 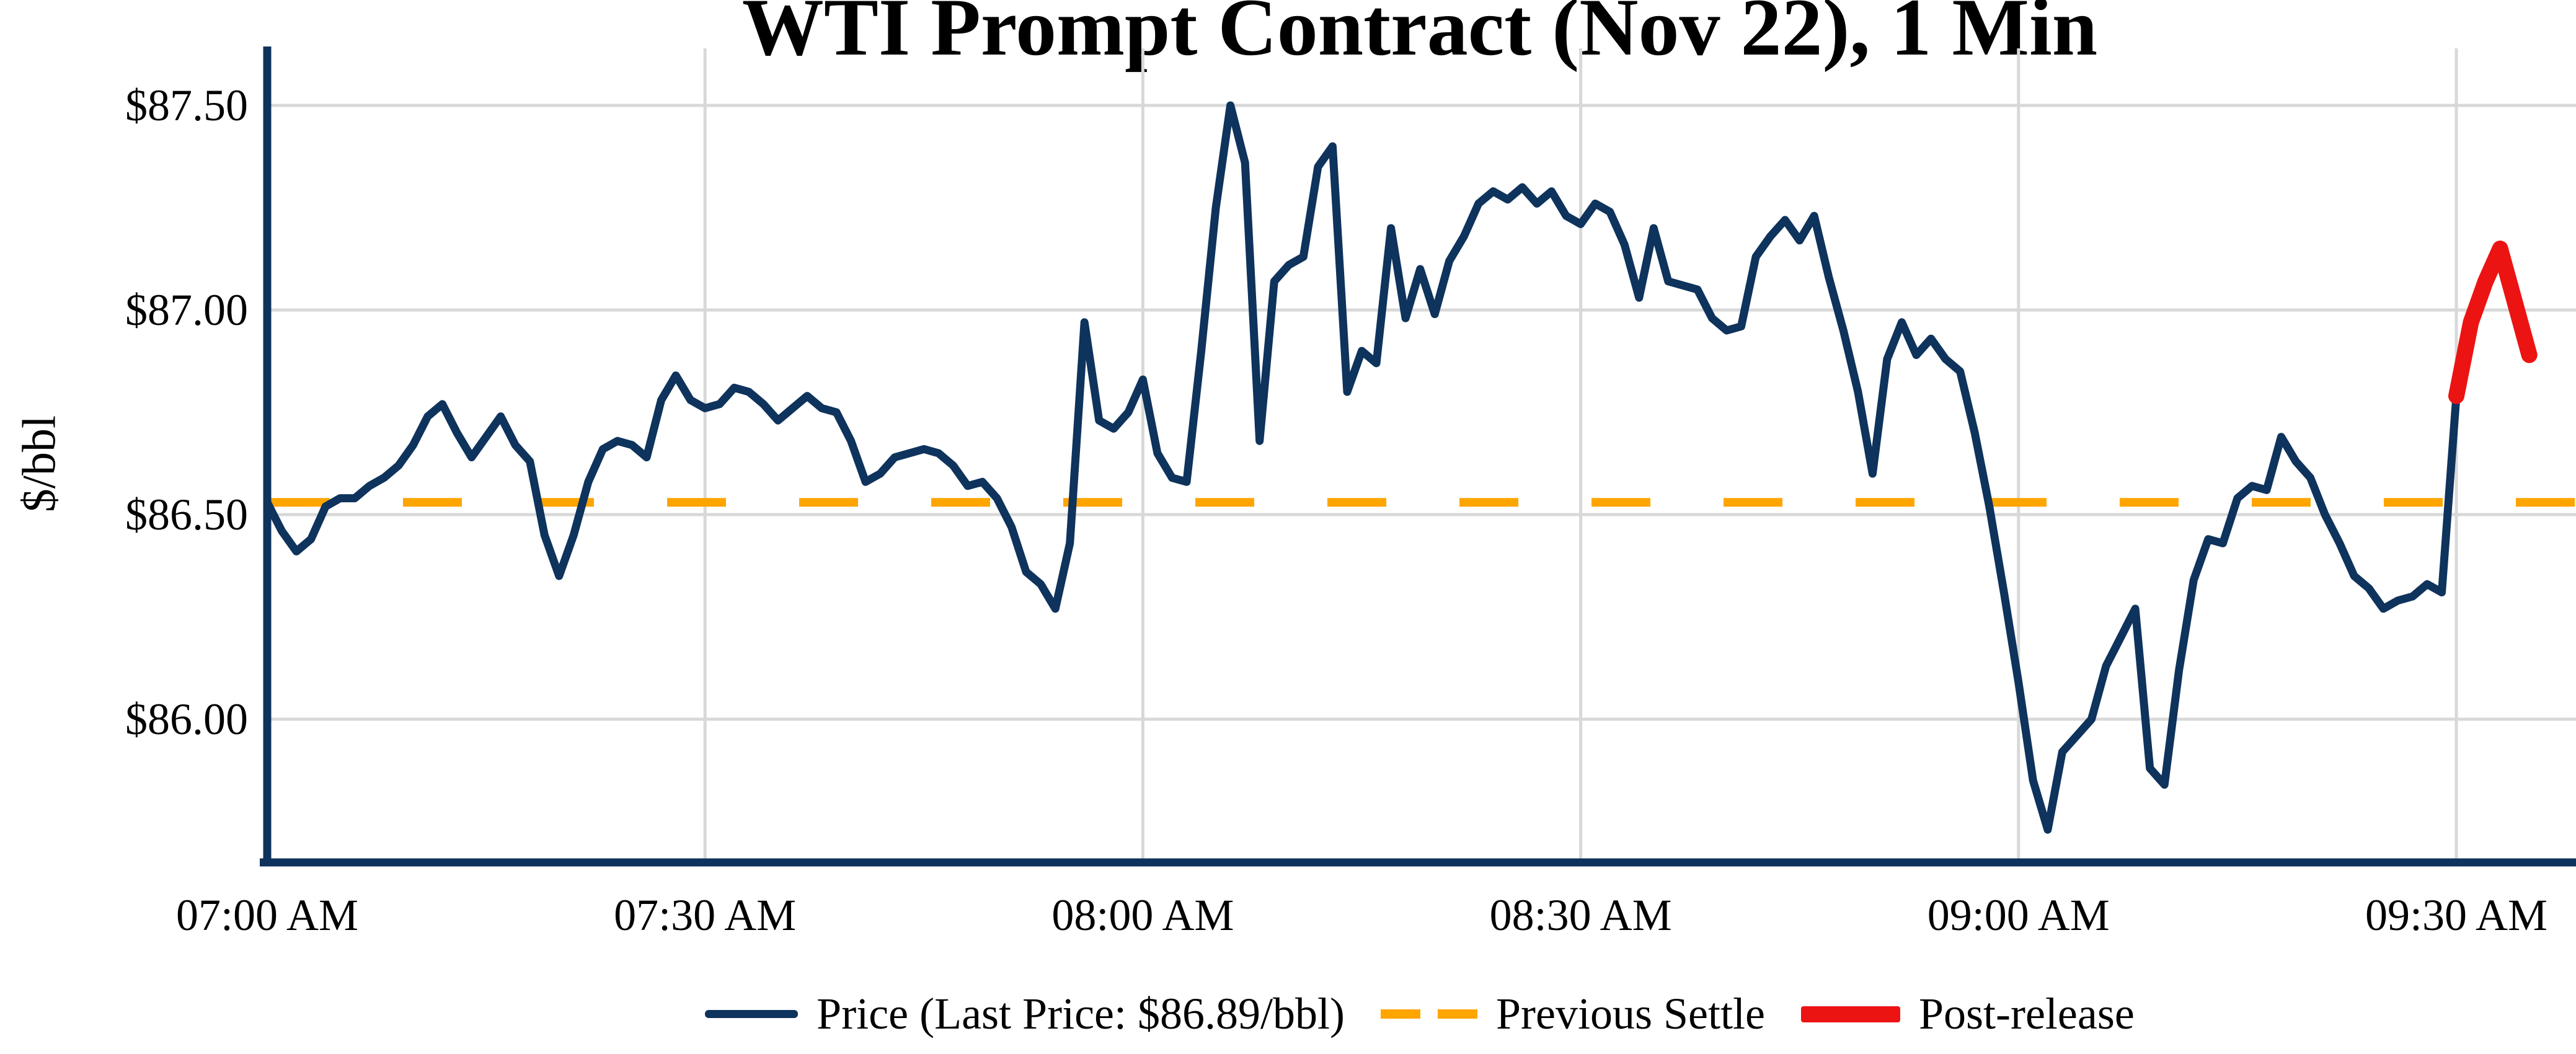 What do you see at coordinates (2019, 915) in the screenshot?
I see `x-tick-label: 09:00 AM` at bounding box center [2019, 915].